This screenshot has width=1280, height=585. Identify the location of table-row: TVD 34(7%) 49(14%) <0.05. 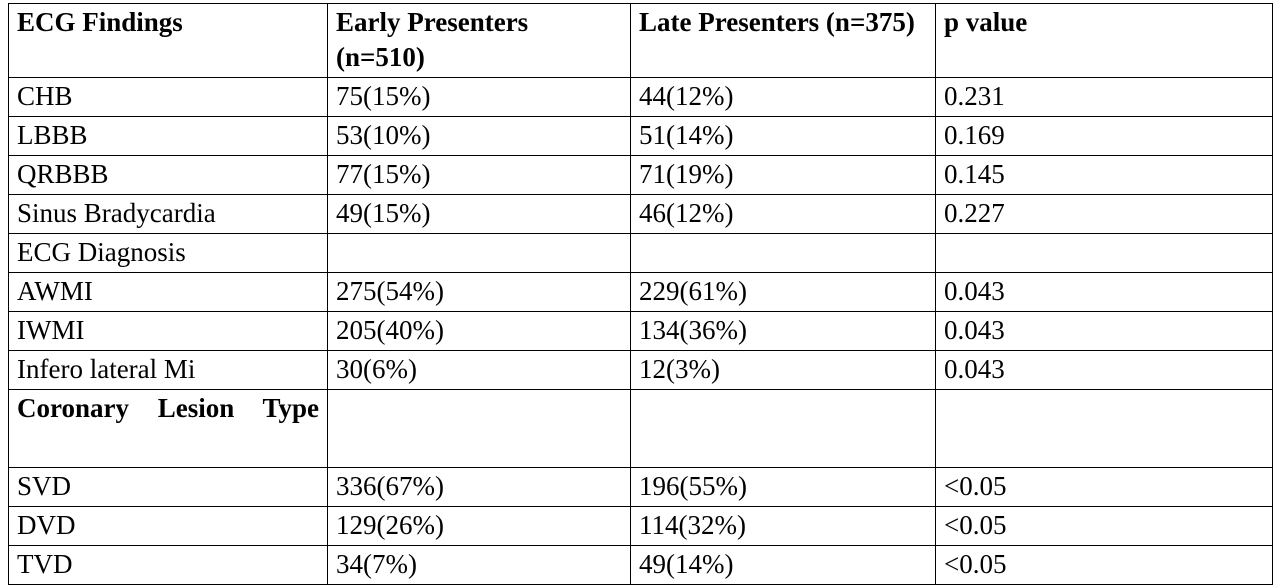
(640, 565).